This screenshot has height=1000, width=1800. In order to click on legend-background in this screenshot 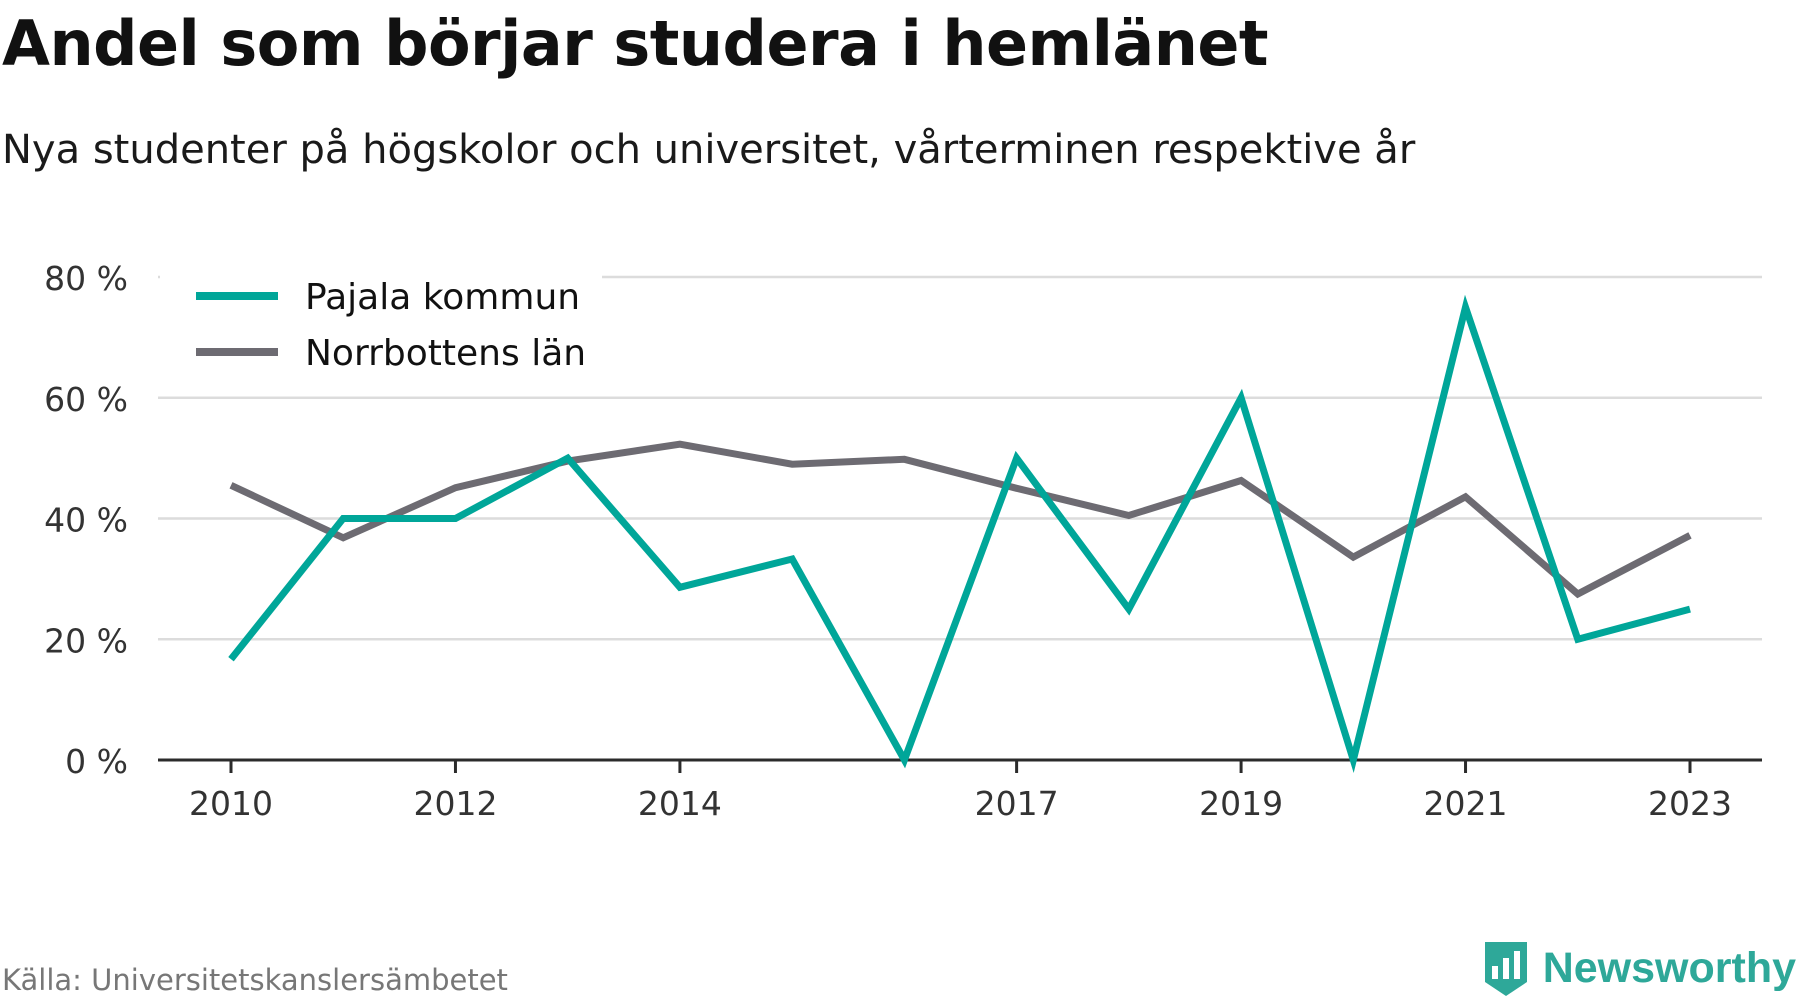, I will do `click(381, 327)`.